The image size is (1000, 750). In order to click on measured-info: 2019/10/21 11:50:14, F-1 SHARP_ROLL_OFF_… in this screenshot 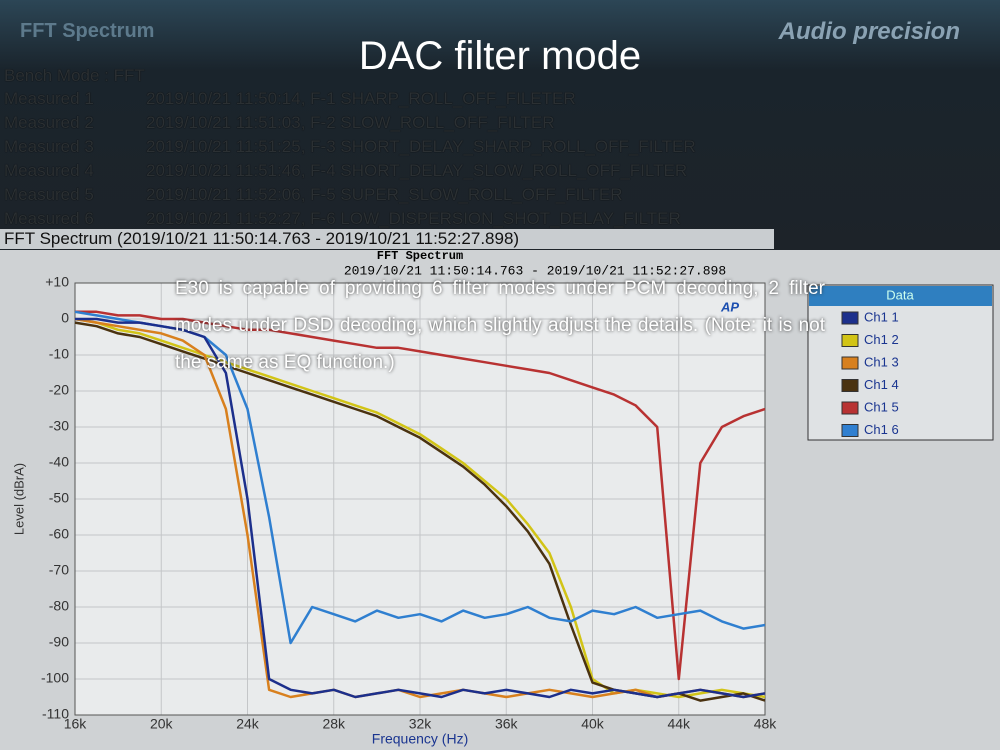, I will do `click(361, 98)`.